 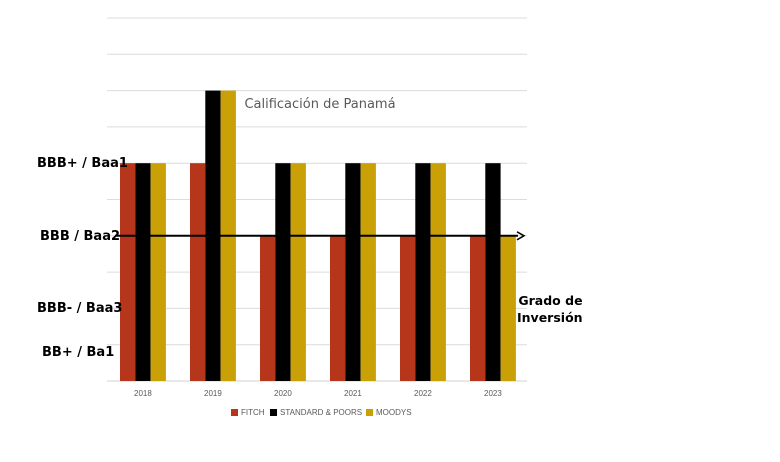 What do you see at coordinates (438, 272) in the screenshot?
I see `bar-moodys-2022` at bounding box center [438, 272].